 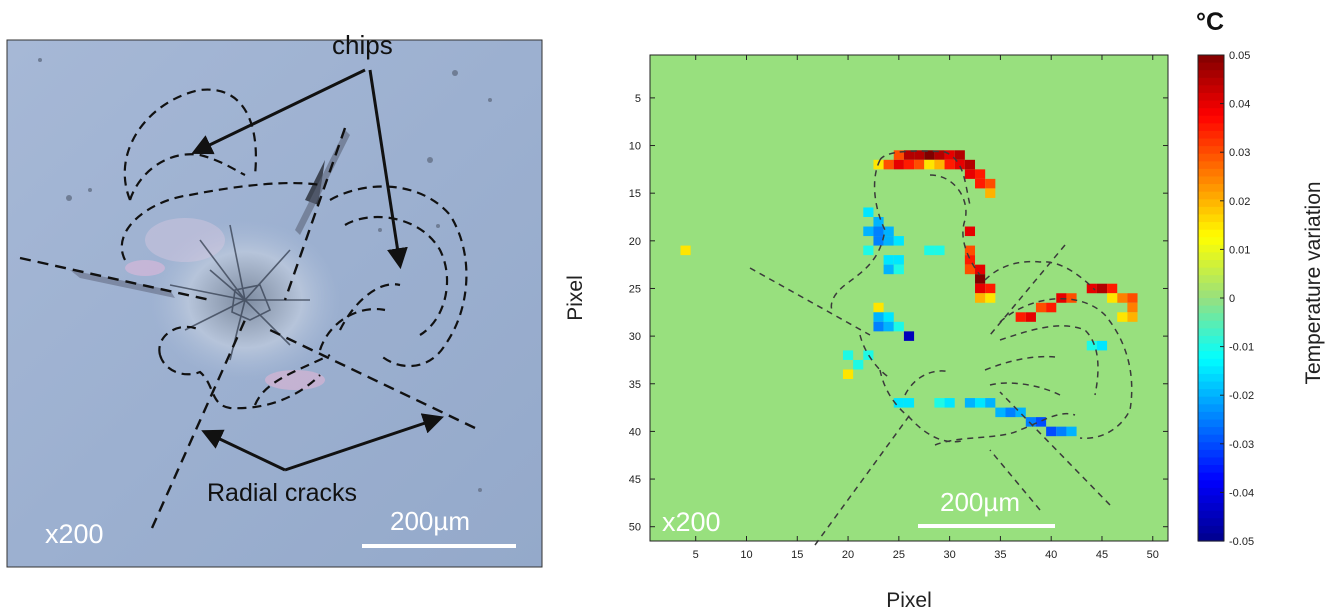 What do you see at coordinates (980, 502) in the screenshot?
I see `map-scale-label: 200µm` at bounding box center [980, 502].